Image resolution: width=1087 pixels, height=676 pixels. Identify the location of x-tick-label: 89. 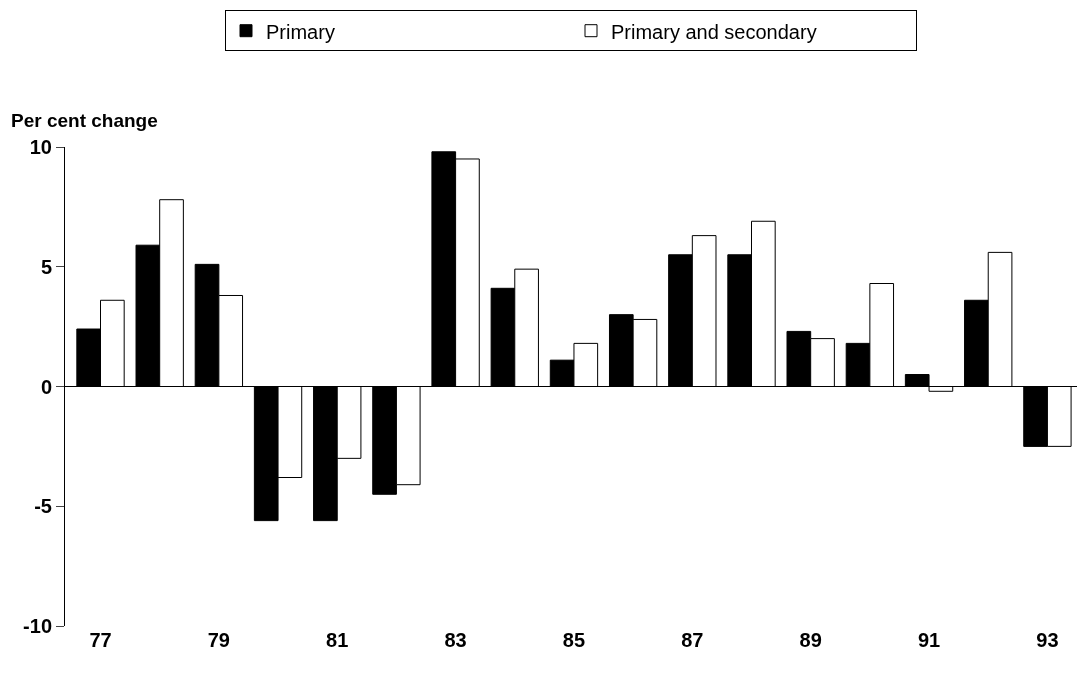
(810, 640).